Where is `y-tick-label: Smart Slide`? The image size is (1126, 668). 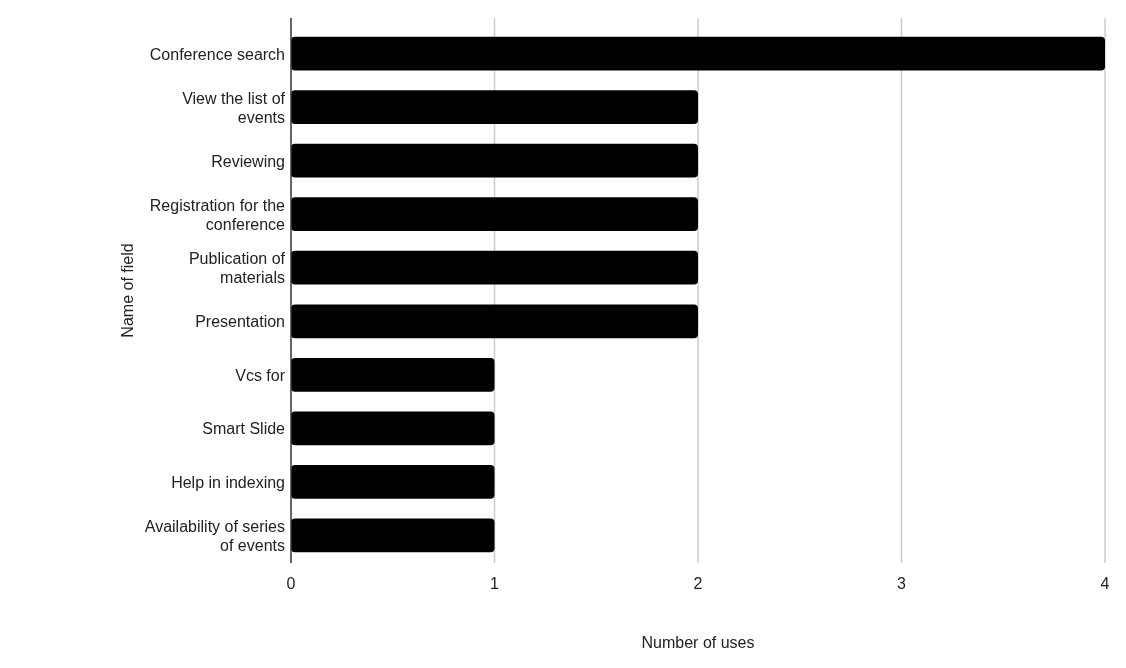
y-tick-label: Smart Slide is located at coordinates (244, 429).